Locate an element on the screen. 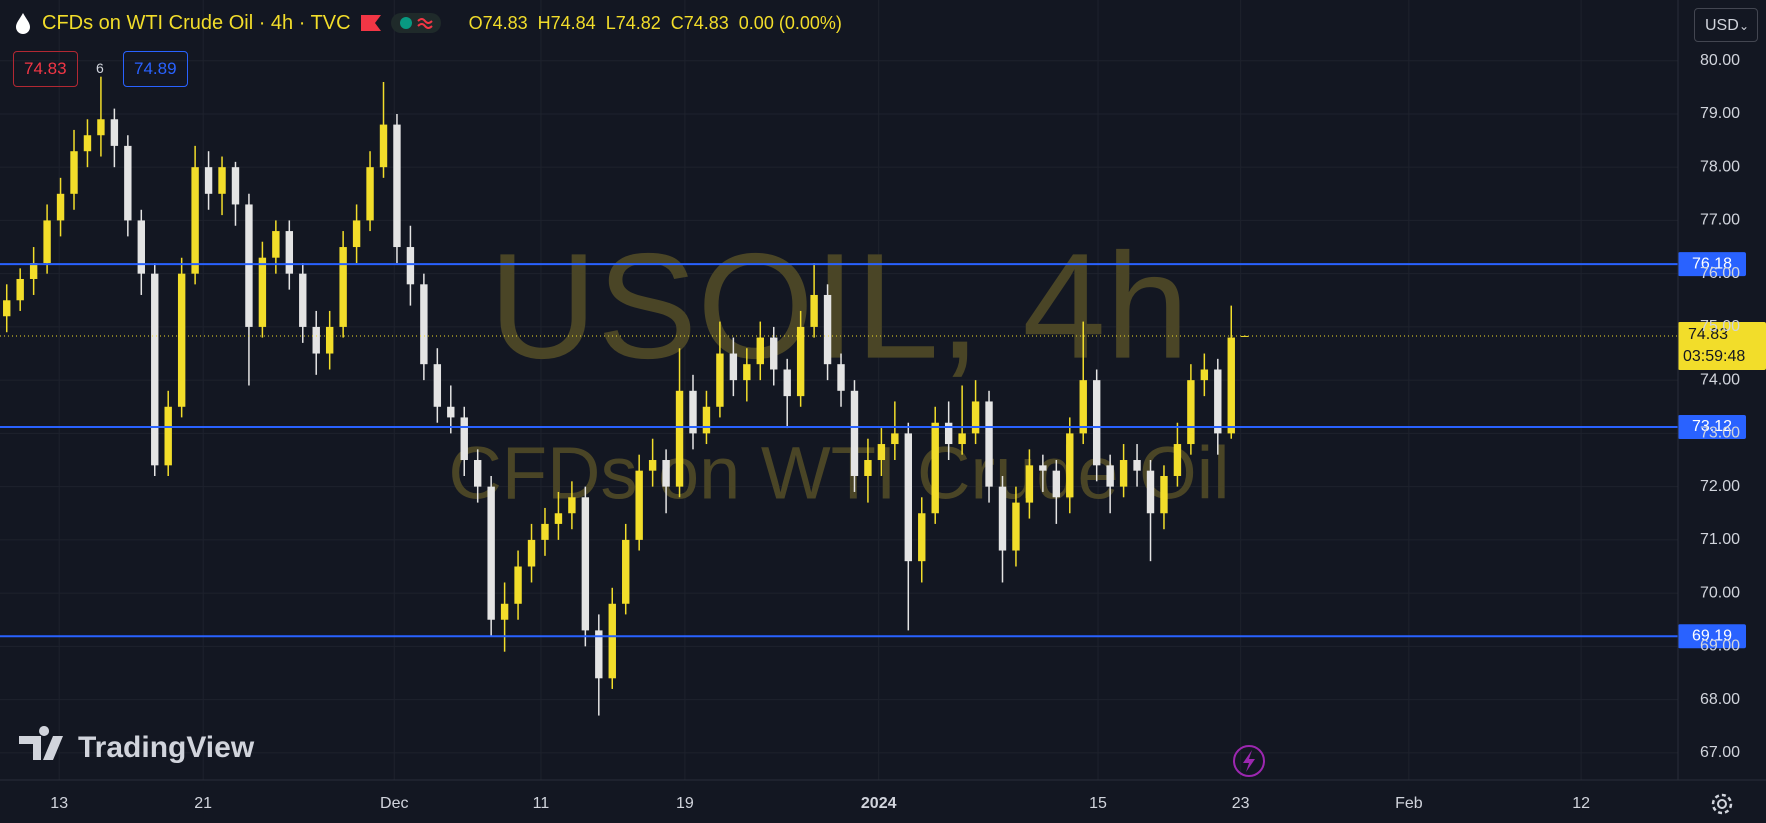  level-label: 69.19 is located at coordinates (1712, 635).